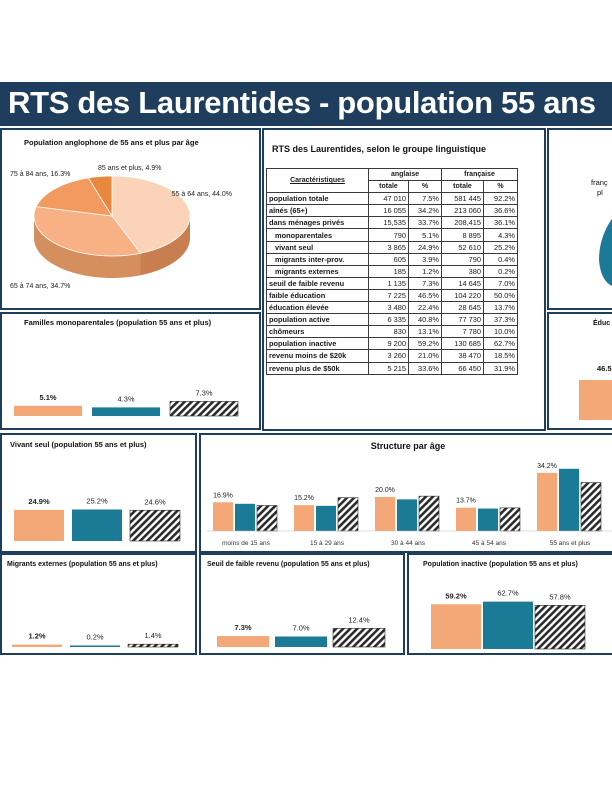  What do you see at coordinates (78, 444) in the screenshot?
I see `seul-title: Vivant seul (population 55 ans et plus)` at bounding box center [78, 444].